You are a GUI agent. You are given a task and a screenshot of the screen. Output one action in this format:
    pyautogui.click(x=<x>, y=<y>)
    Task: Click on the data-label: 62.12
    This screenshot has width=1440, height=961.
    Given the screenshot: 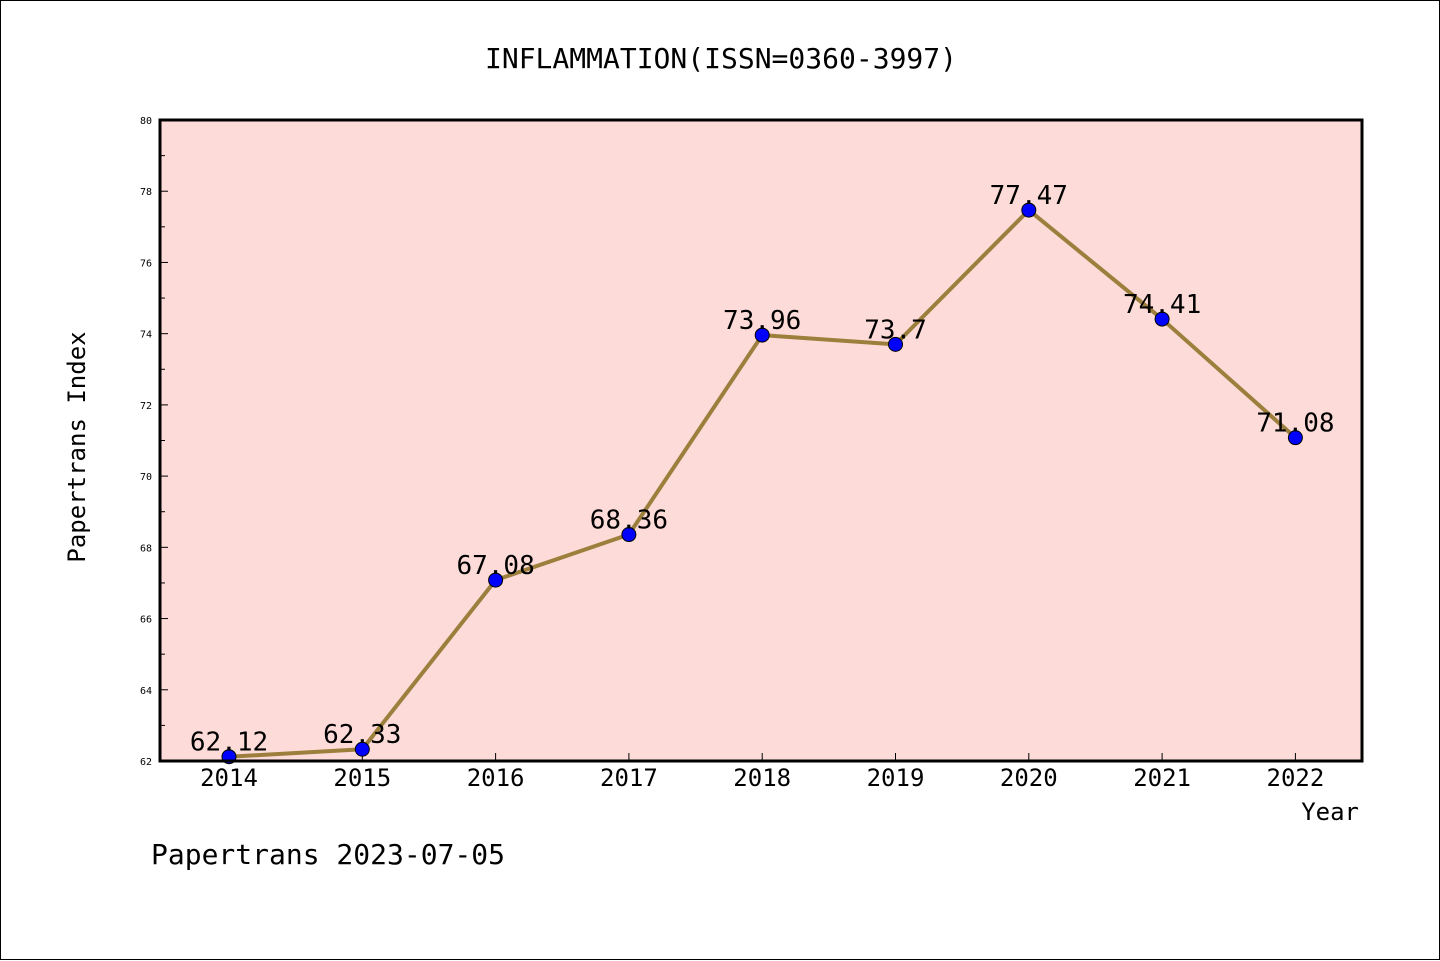 What is the action you would take?
    pyautogui.click(x=229, y=743)
    